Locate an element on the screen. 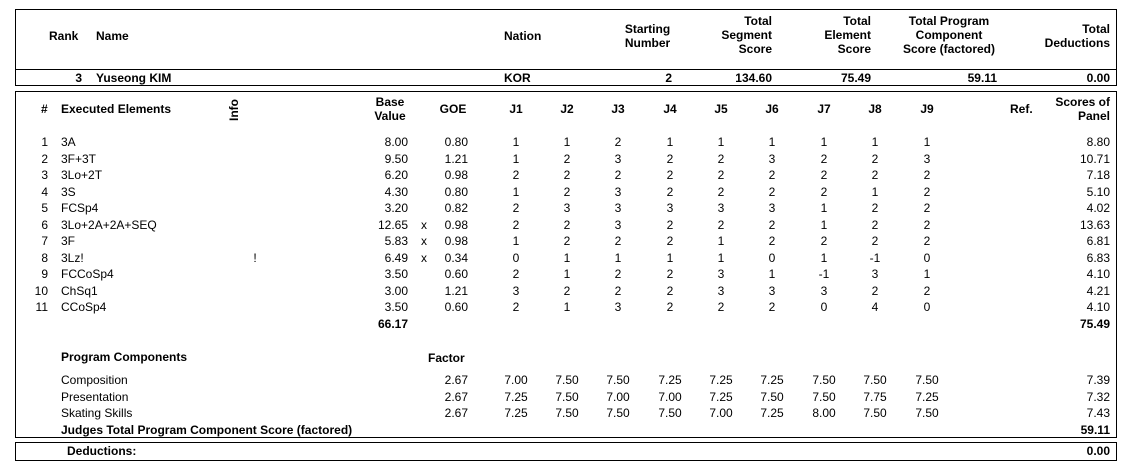  element-panel-score: 6.83 is located at coordinates (1098, 258).